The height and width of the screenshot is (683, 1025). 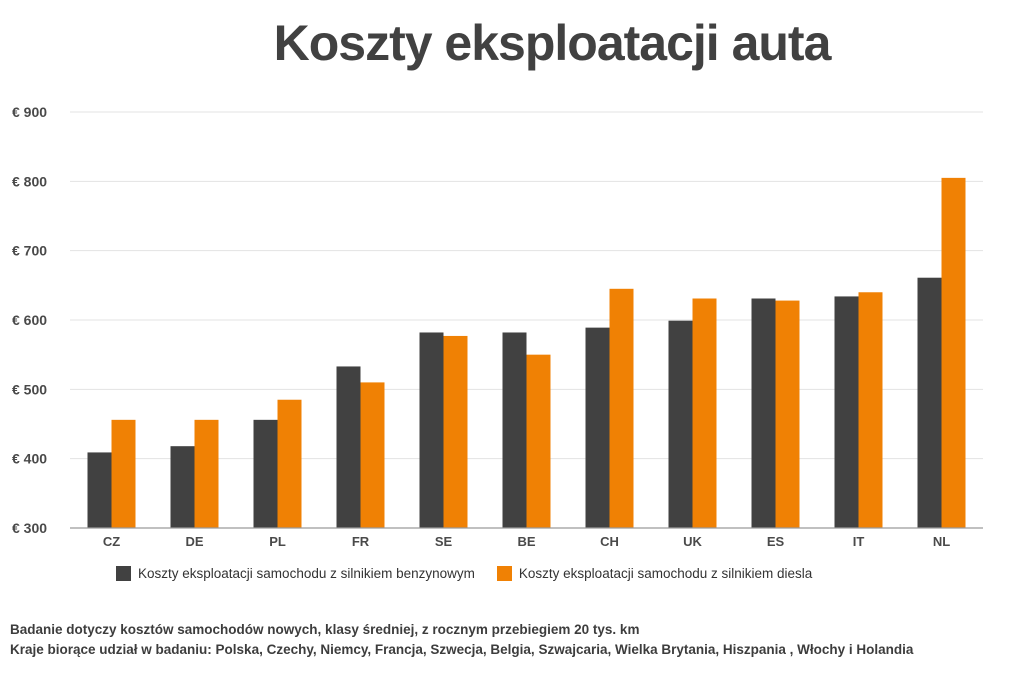 What do you see at coordinates (704, 413) in the screenshot?
I see `bar-uk-diesel` at bounding box center [704, 413].